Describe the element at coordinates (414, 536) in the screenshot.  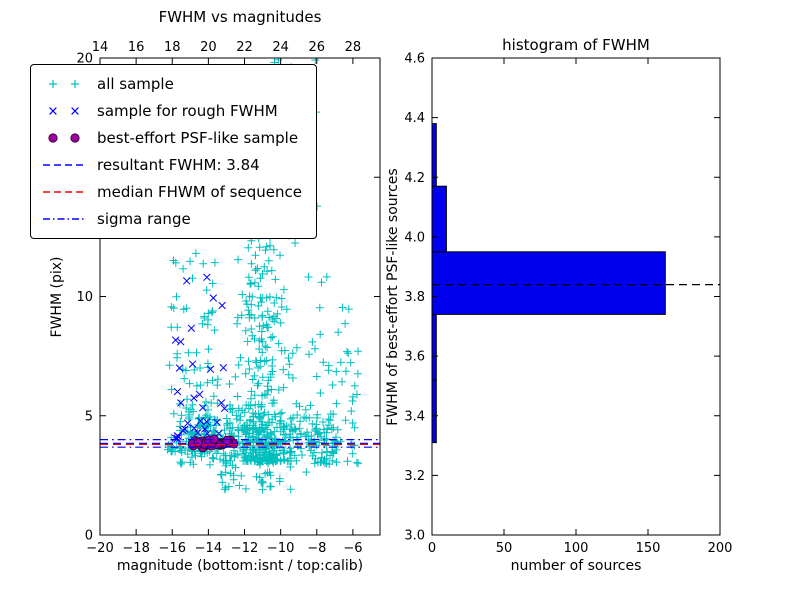
I see `y-tick-label: 3.0` at that location.